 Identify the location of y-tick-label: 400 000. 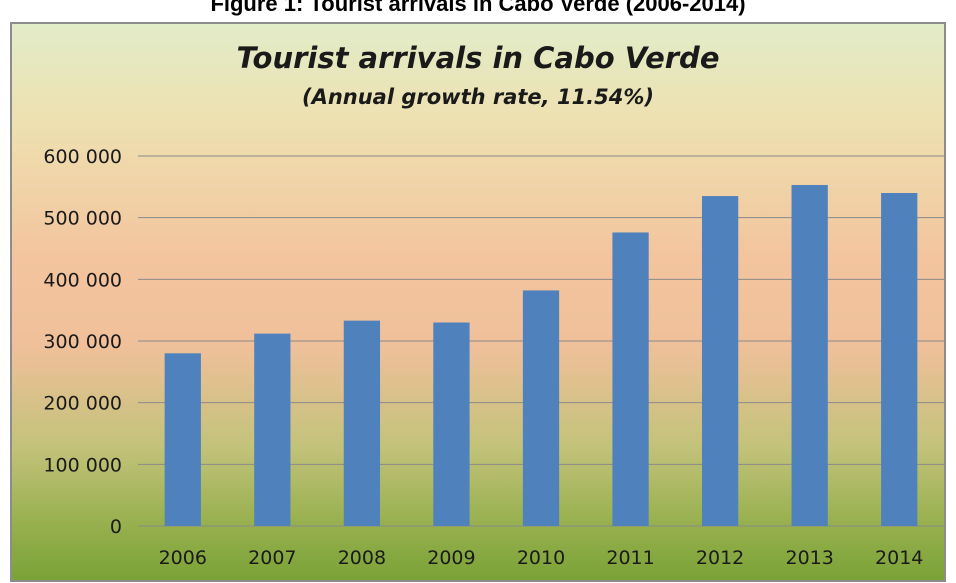
(82, 280).